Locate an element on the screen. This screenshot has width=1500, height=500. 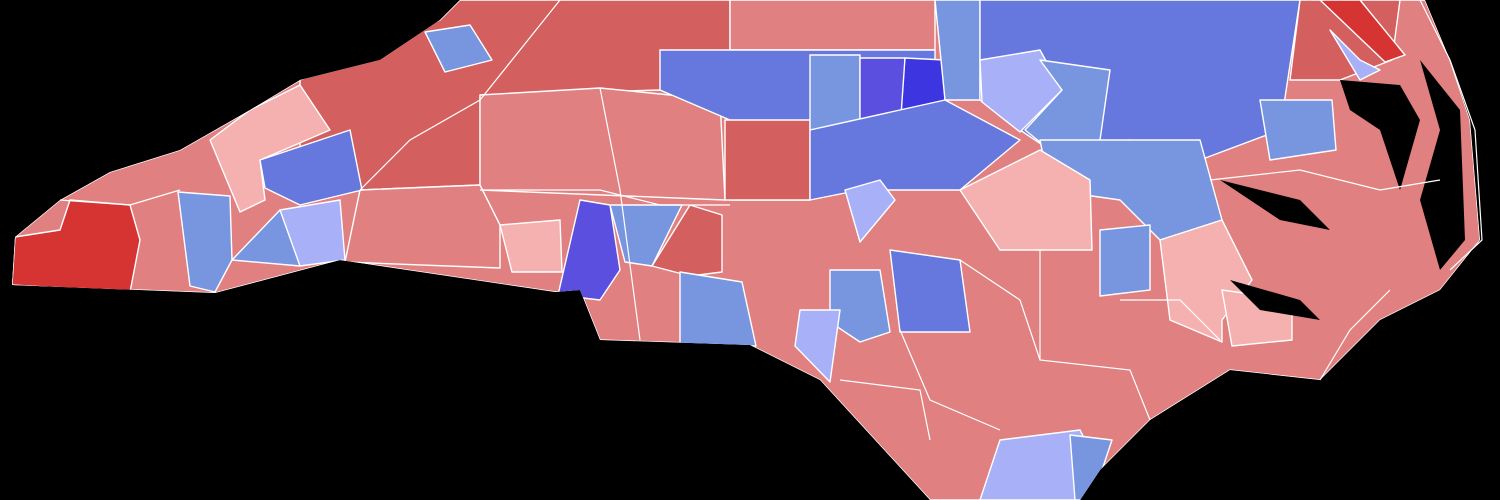
water is located at coordinates (1342, 190).